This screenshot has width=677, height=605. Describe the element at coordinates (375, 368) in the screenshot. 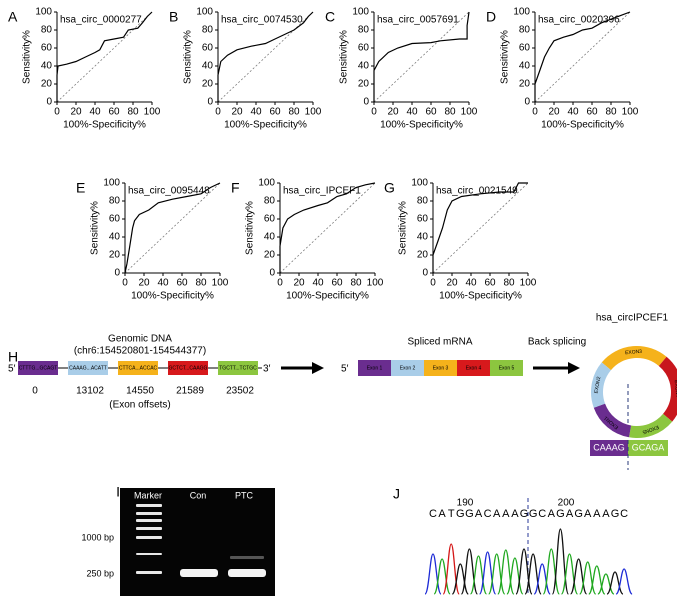

I see `mrna-exon-label: Exon 1` at that location.